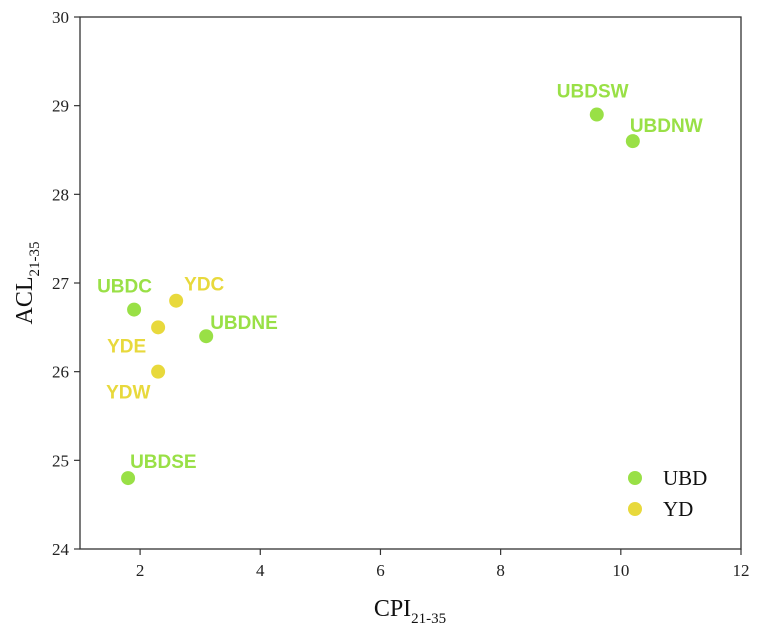 The height and width of the screenshot is (637, 757). I want to click on x-axis-title: CPI21-35, so click(410, 611).